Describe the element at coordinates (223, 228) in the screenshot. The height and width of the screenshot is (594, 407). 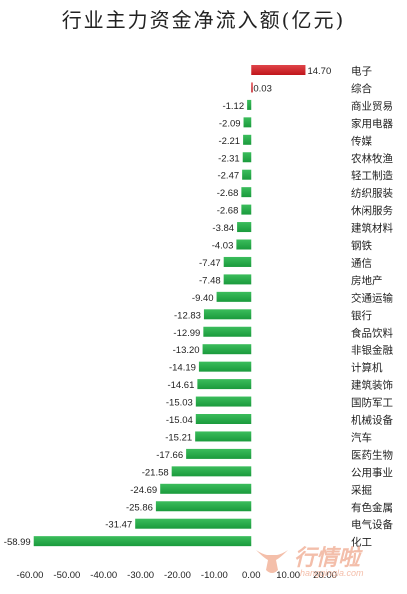
I see `data-label: -3.84` at that location.